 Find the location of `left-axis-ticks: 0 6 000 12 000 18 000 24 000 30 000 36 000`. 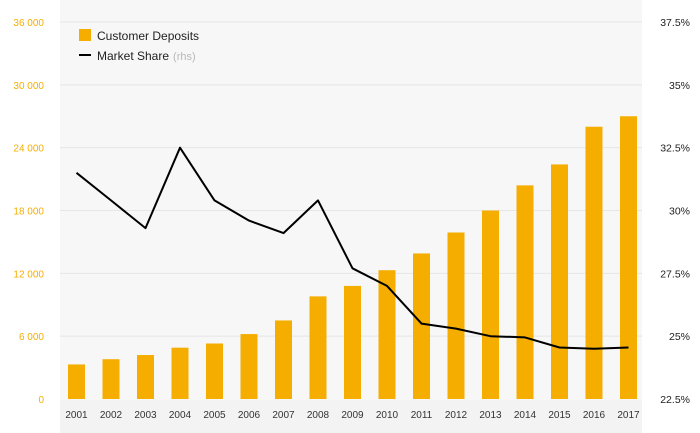

left-axis-ticks: 0 6 000 12 000 18 000 24 000 30 000 36 000 is located at coordinates (28, 212).